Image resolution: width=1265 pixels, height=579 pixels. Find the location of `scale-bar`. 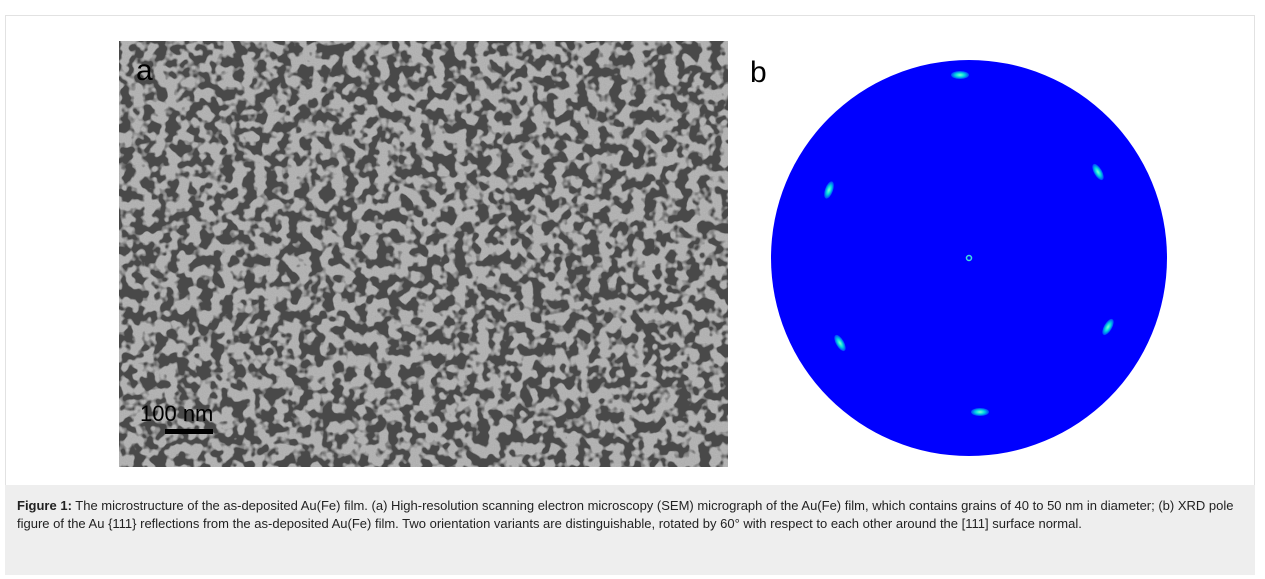

scale-bar is located at coordinates (189, 431).